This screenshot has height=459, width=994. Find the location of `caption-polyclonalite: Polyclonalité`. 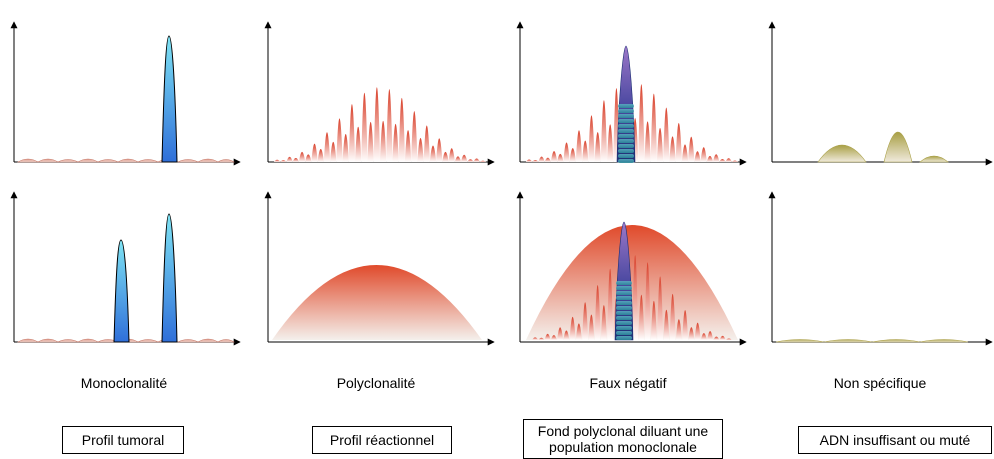

caption-polyclonalite: Polyclonalité is located at coordinates (376, 383).